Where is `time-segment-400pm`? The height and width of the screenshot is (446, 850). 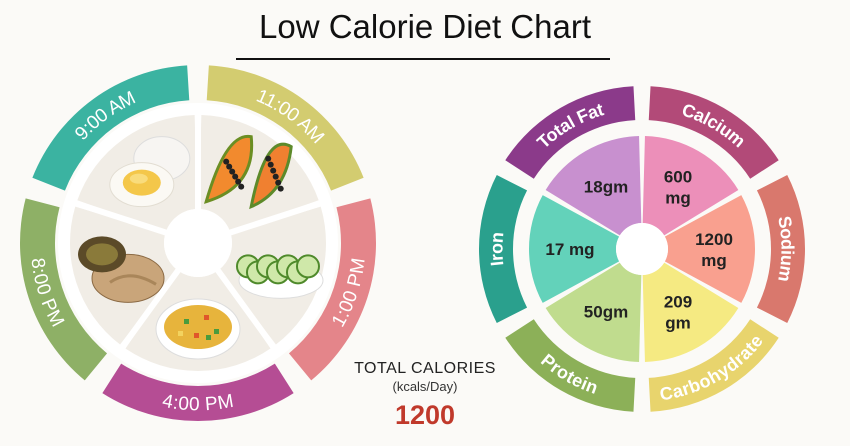 time-segment-400pm is located at coordinates (198, 392).